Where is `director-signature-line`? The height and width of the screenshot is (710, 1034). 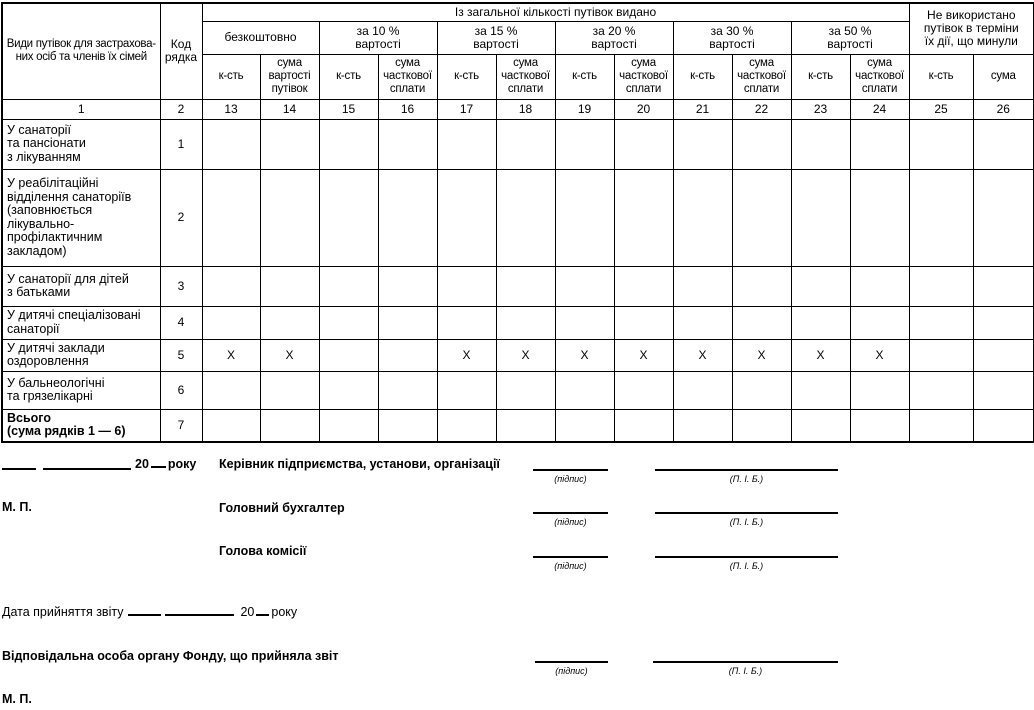
director-signature-line is located at coordinates (570, 470).